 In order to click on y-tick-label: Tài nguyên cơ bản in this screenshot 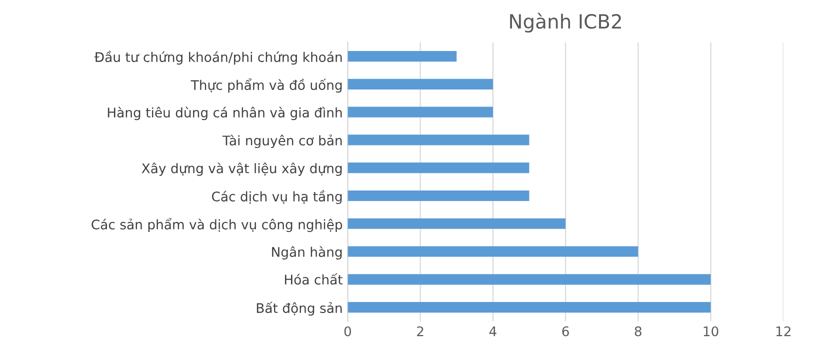, I will do `click(282, 141)`.